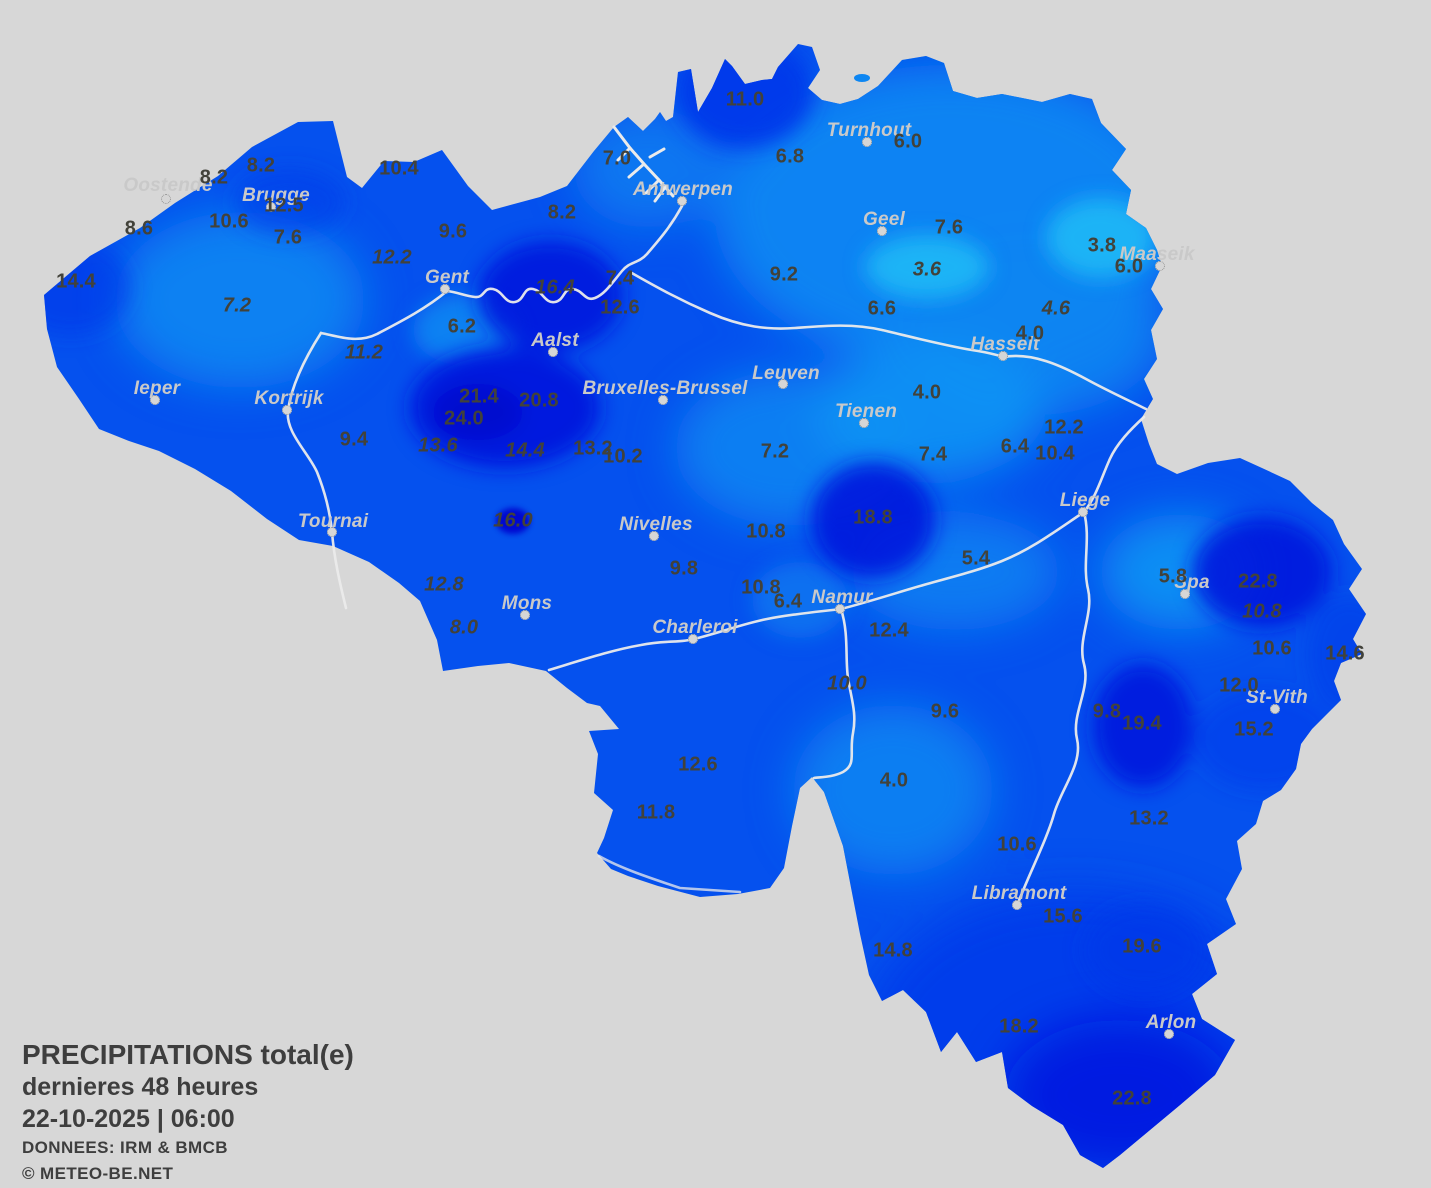 This screenshot has height=1188, width=1431. I want to click on map-title: PRECIPITATIONS total(e), so click(188, 1054).